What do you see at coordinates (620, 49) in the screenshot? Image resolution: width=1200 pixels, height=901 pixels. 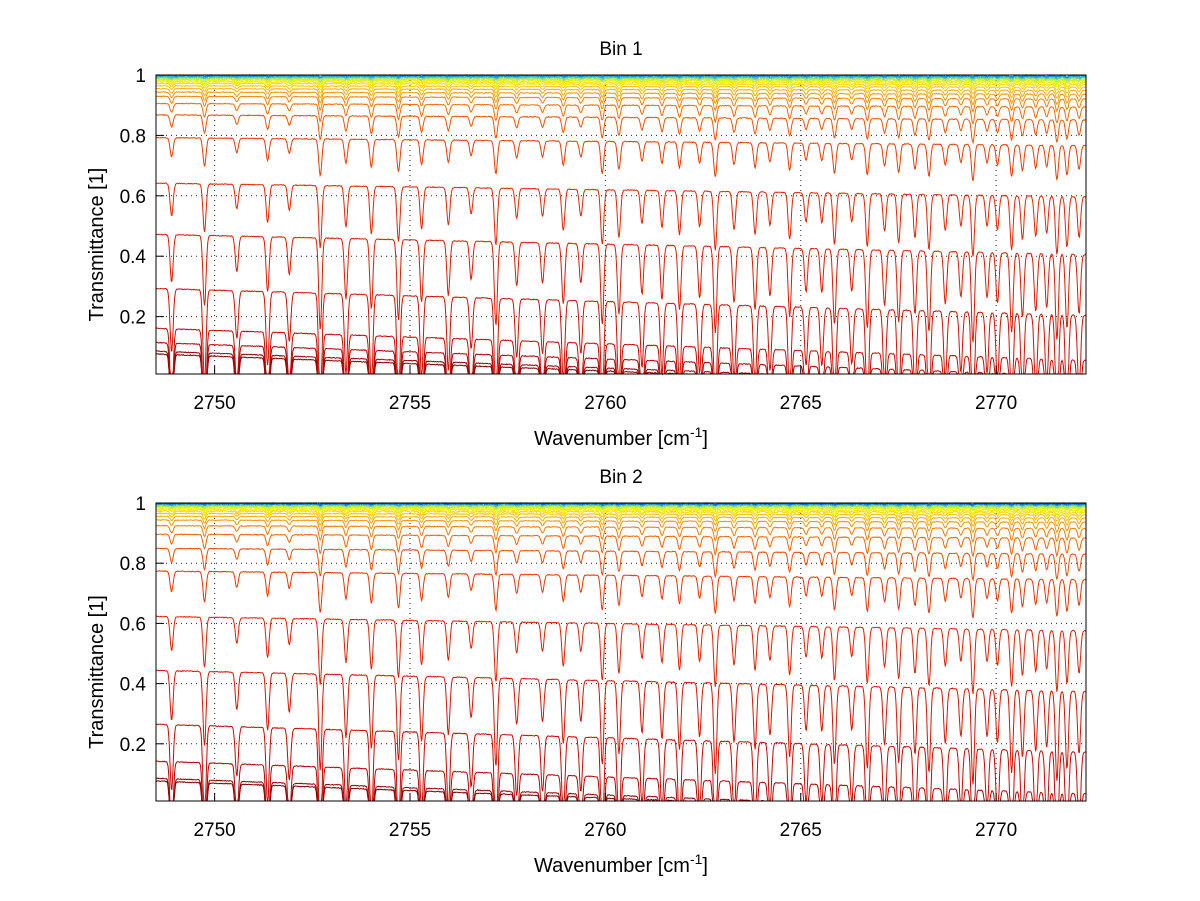 I see `chart-title: Bin 1` at bounding box center [620, 49].